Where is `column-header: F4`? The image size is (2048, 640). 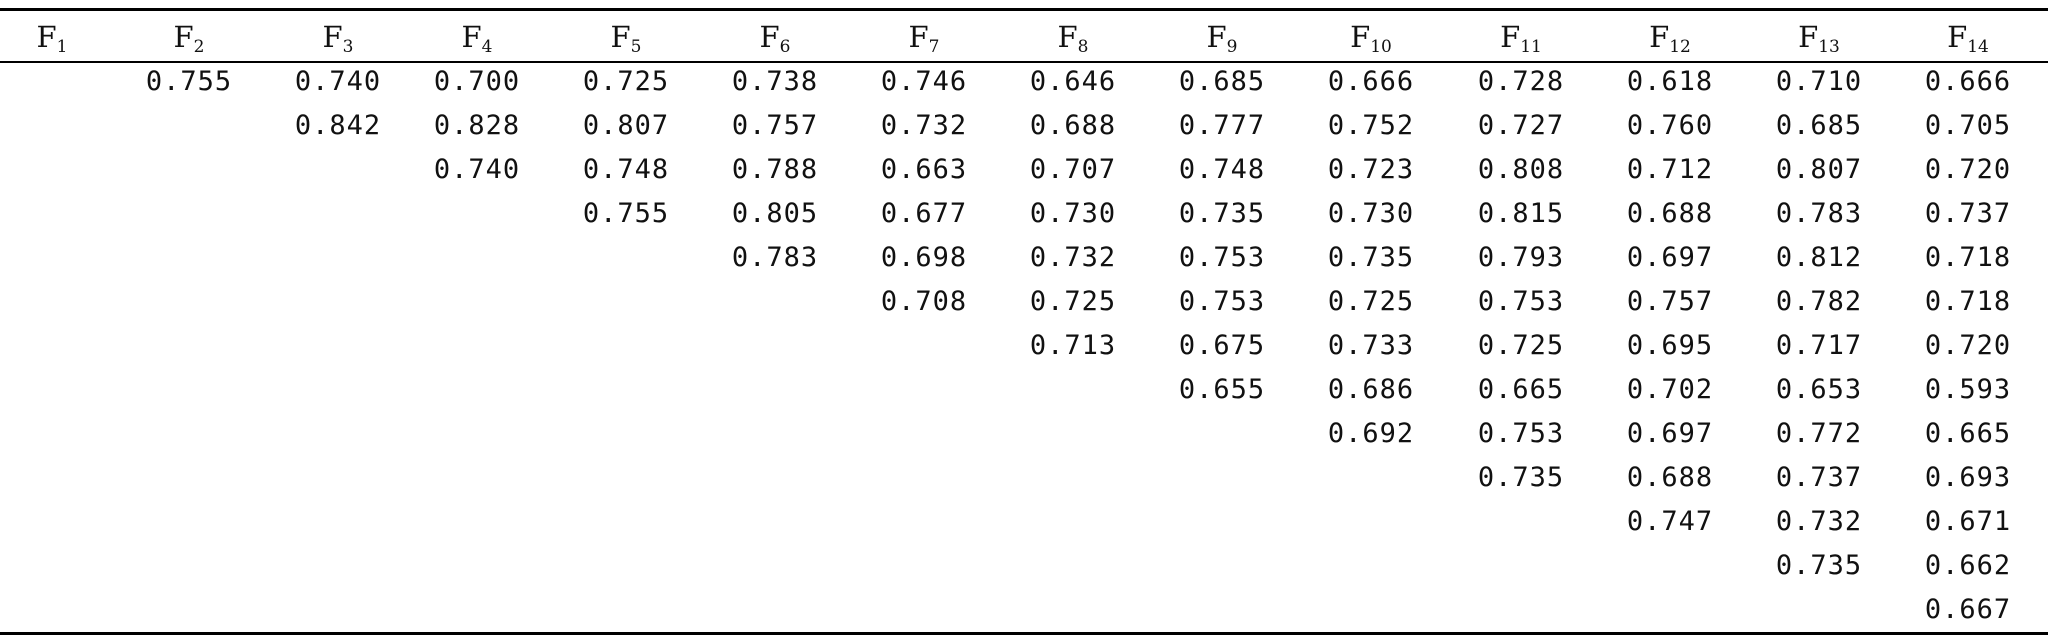
column-header: F4 is located at coordinates (477, 38).